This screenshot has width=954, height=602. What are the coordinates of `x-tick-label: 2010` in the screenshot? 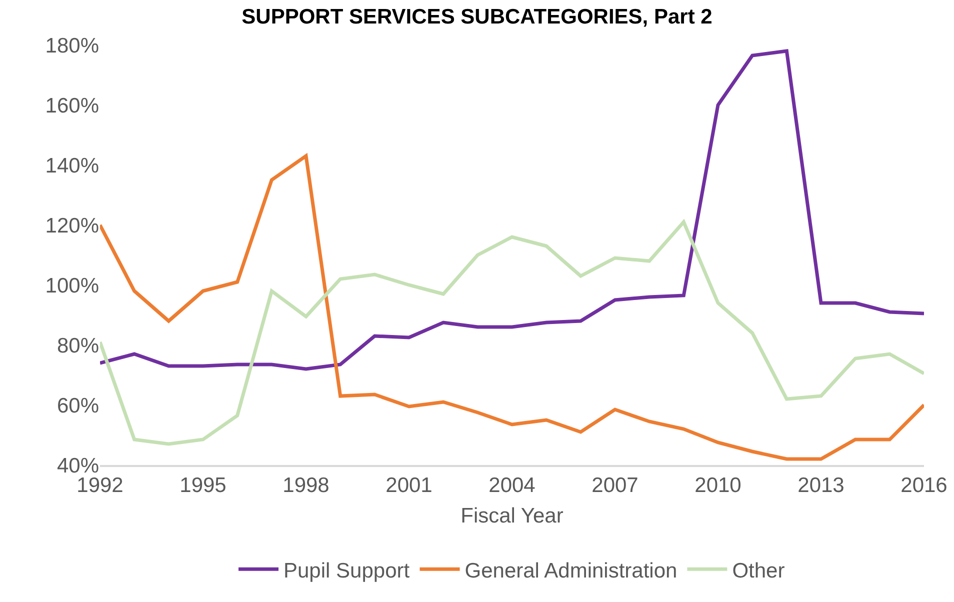 It's located at (718, 485).